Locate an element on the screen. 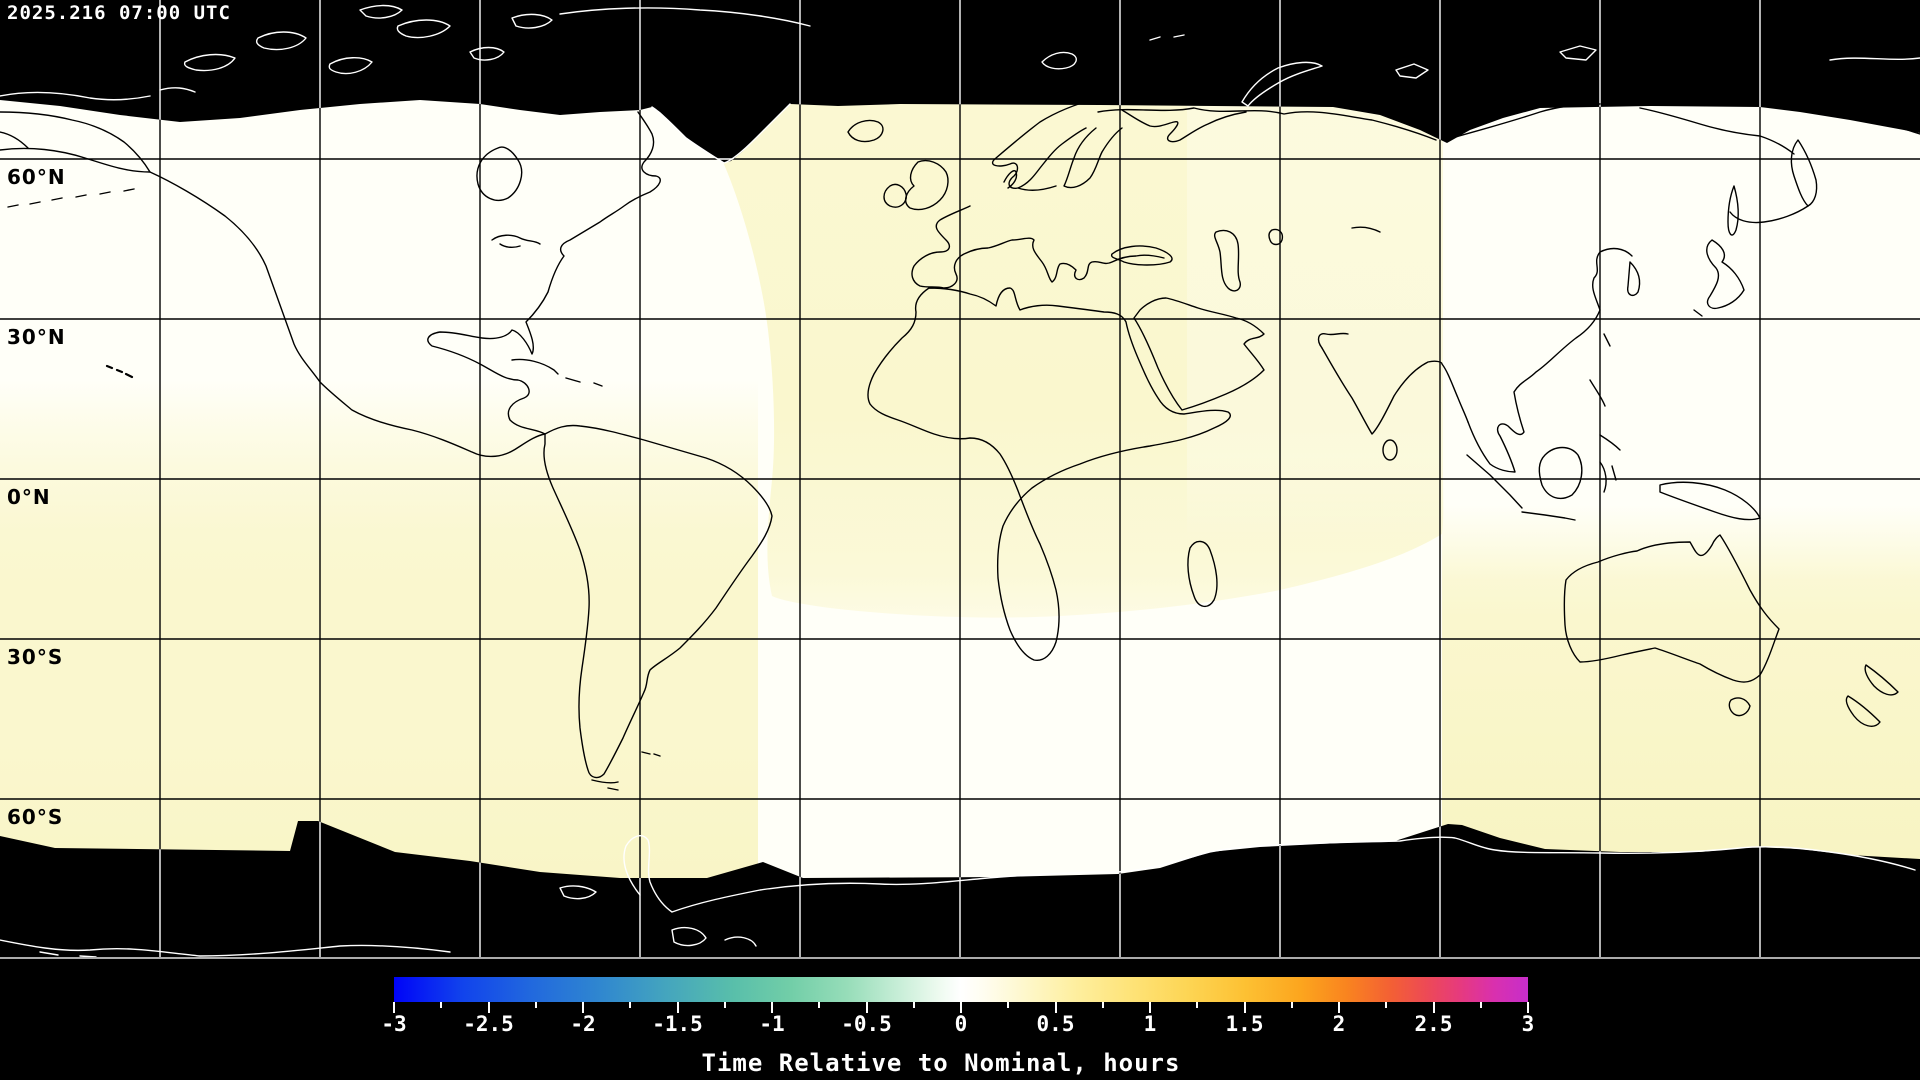 This screenshot has width=1920, height=1080. colorbar-tick-label: 2.5 is located at coordinates (1433, 1024).